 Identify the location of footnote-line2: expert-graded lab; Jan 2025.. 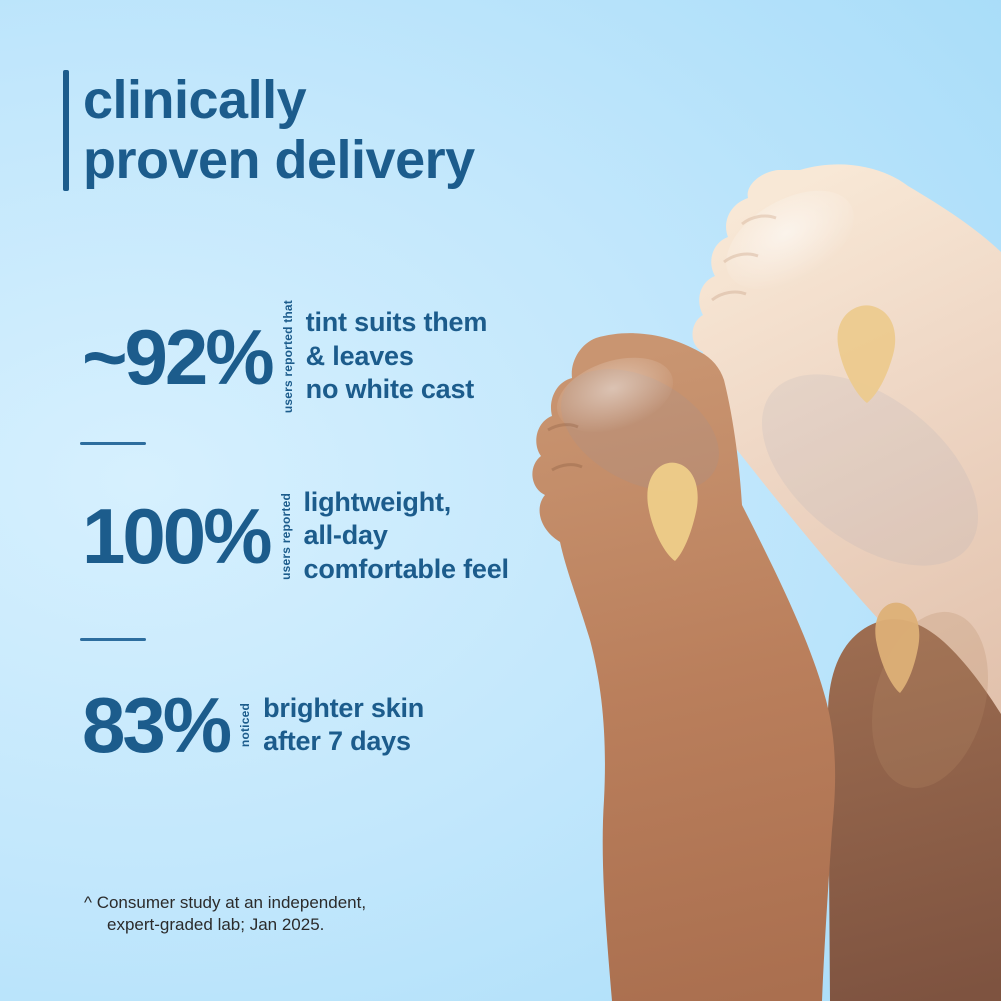
(216, 925).